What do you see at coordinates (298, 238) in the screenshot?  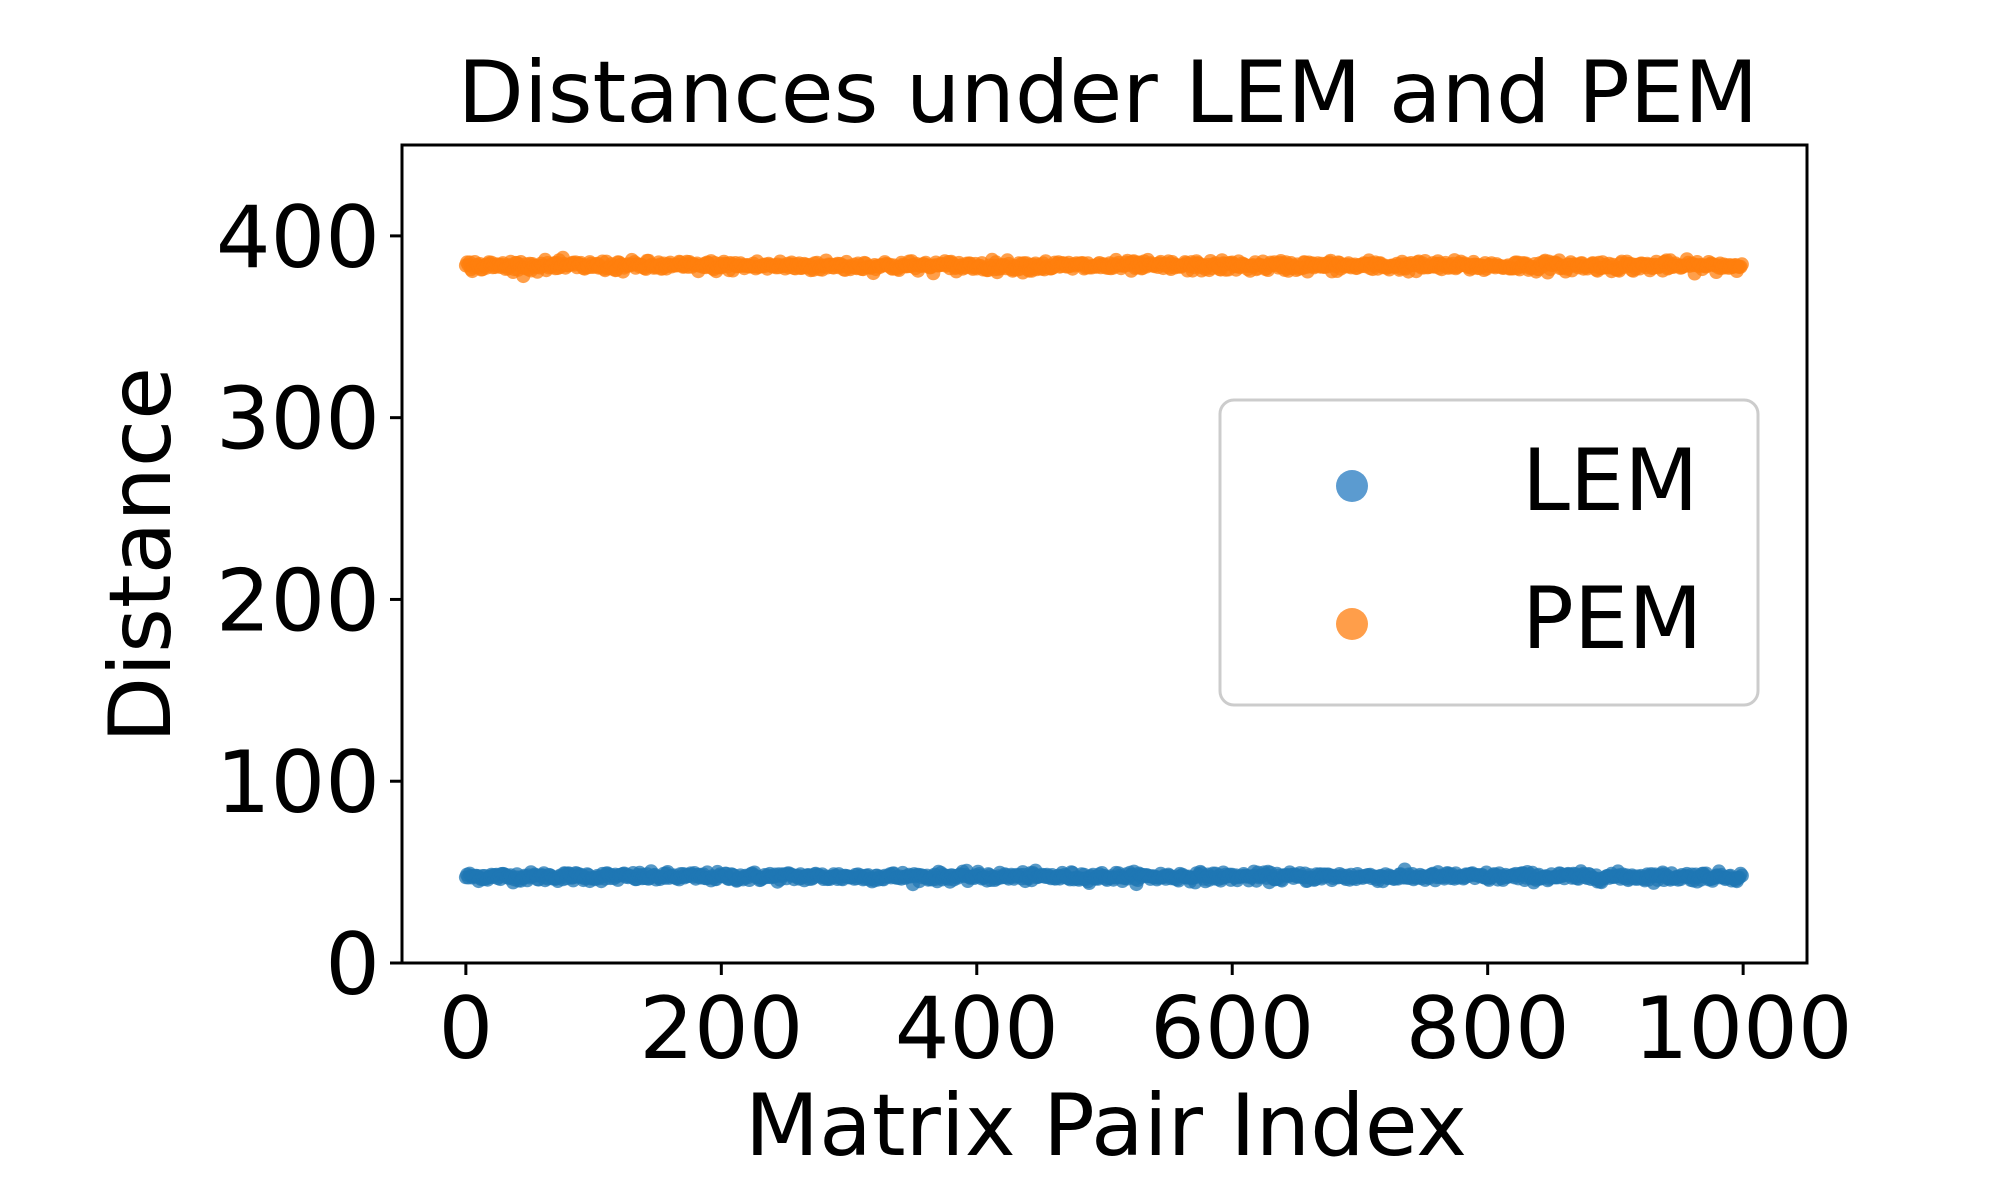 I see `y-tick-label: 400` at bounding box center [298, 238].